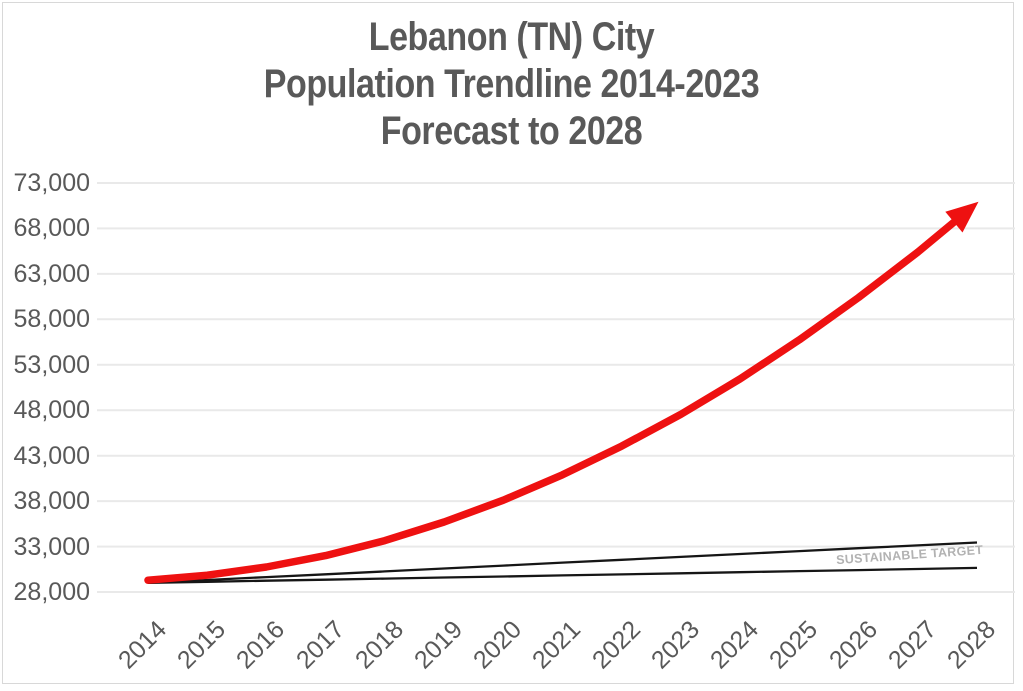  I want to click on y-axis-tick-label: 63,000, so click(51, 273).